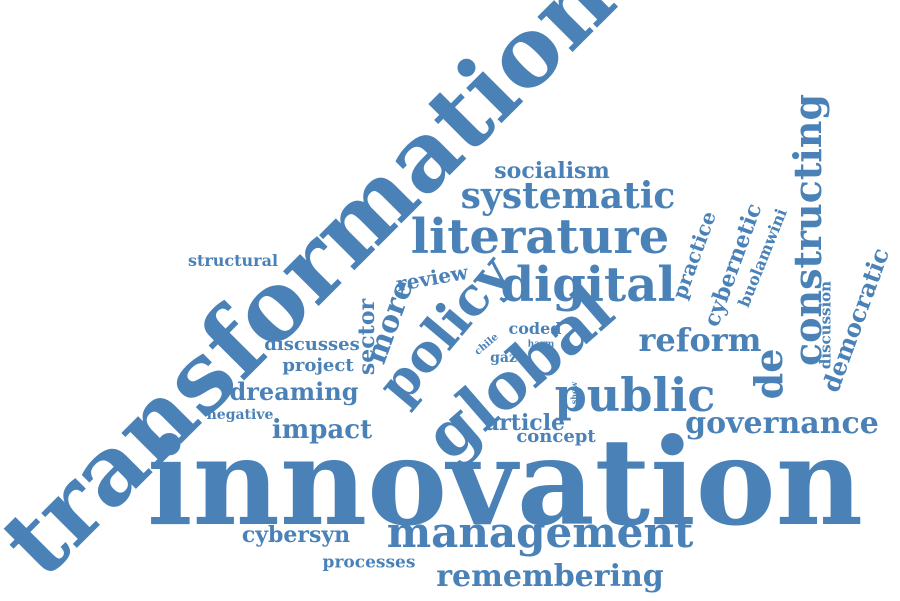 This screenshot has height=601, width=900. What do you see at coordinates (535, 328) in the screenshot?
I see `word-coded: coded` at bounding box center [535, 328].